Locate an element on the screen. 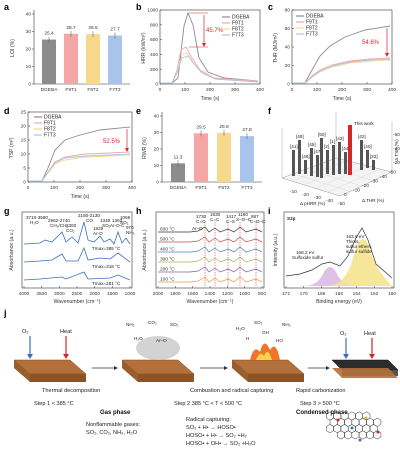 The height and width of the screenshot is (456, 400). insitu-temp-label: 600 °C is located at coordinates (167, 230).